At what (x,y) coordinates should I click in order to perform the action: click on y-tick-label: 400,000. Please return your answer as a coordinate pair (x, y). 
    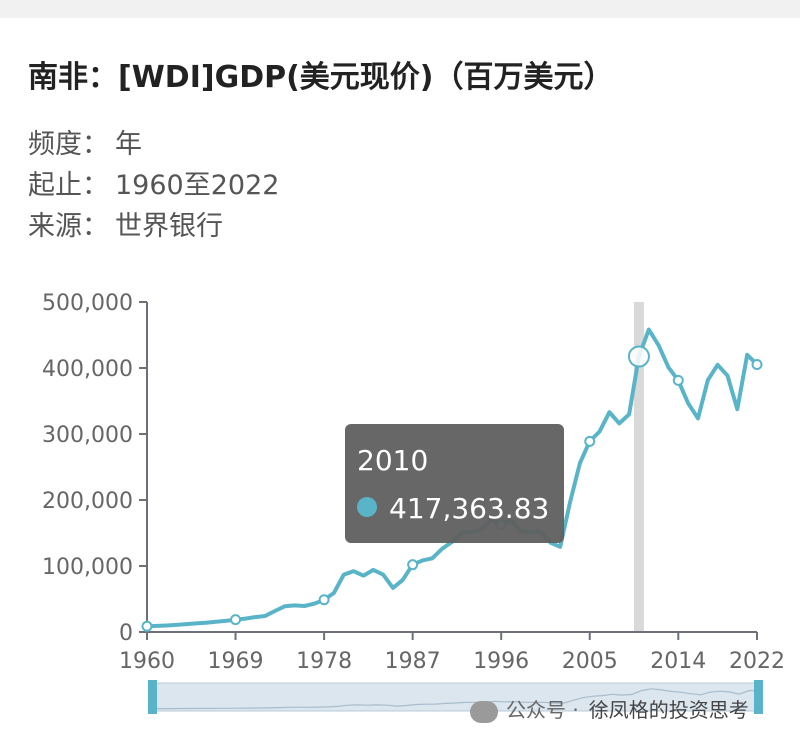
    Looking at the image, I should click on (87, 369).